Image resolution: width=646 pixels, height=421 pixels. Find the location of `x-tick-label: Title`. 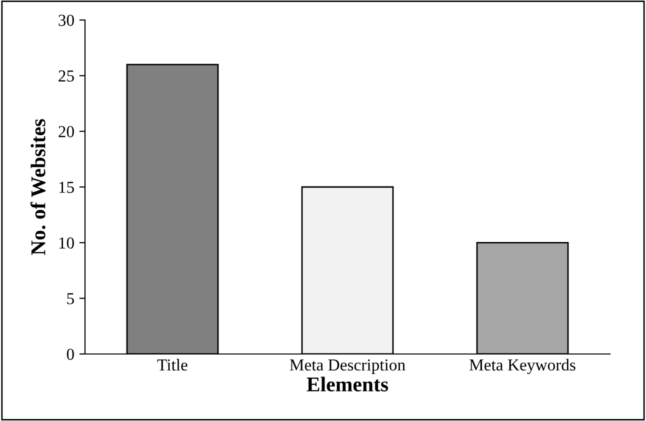

x-tick-label: Title is located at coordinates (172, 364).